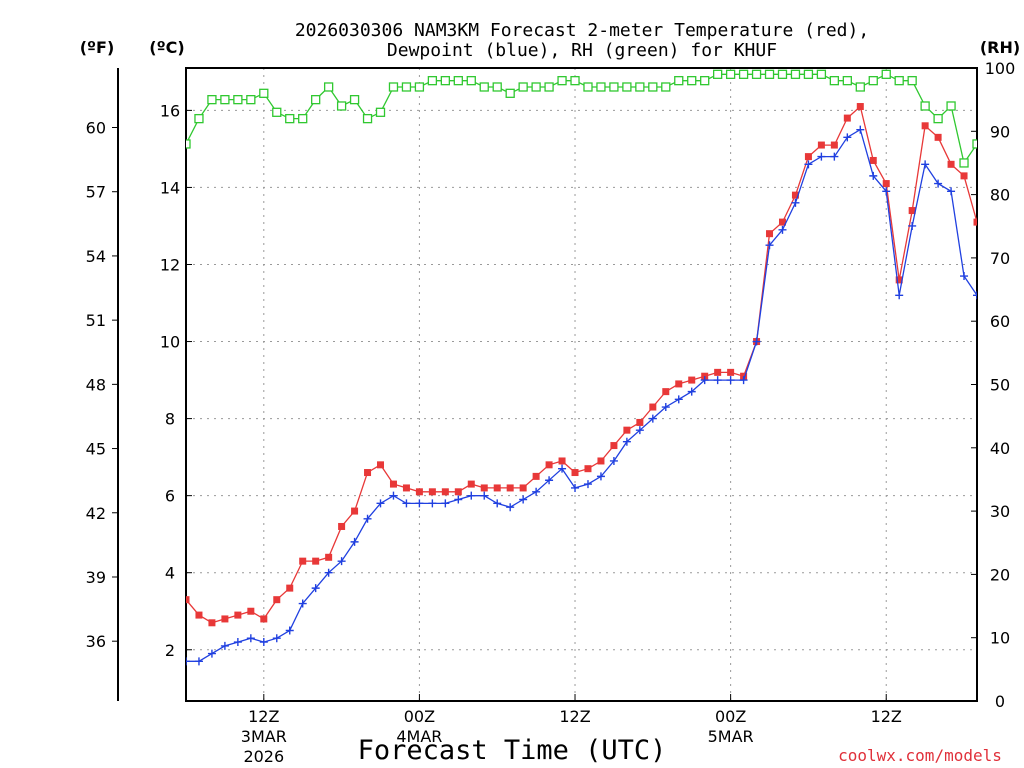  I want to click on time-tick-date: 3MAR, so click(264, 736).